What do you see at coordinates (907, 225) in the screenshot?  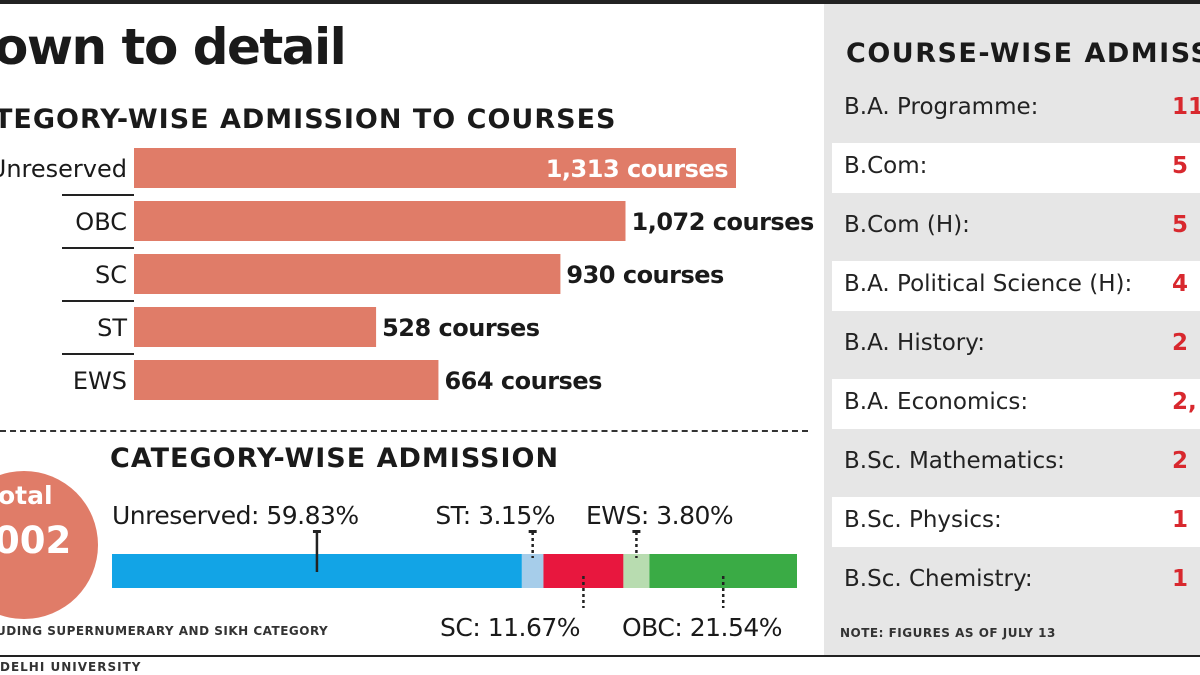 I see `course-name: B.Com (H):` at bounding box center [907, 225].